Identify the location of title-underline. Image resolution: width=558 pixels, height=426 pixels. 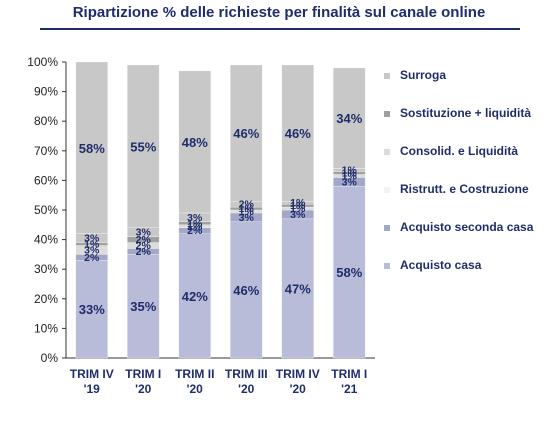
(280, 29).